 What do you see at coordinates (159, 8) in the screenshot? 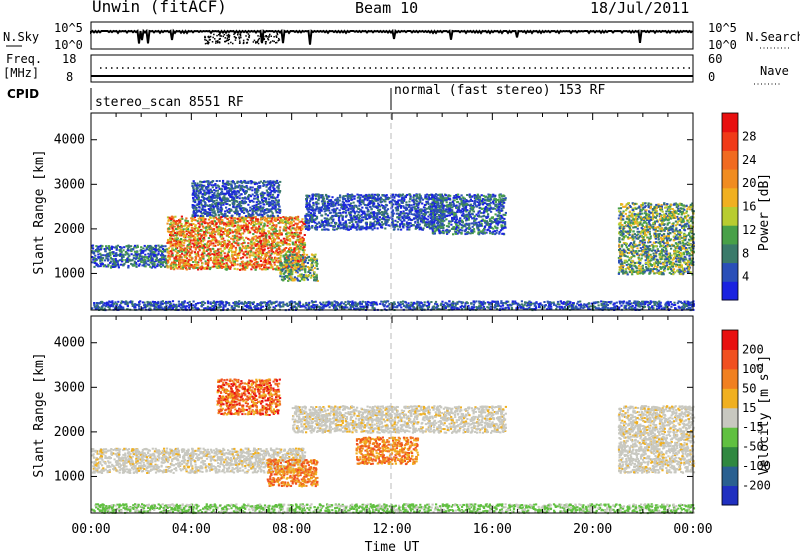
I see `station-title: Unwin (fitACF)` at bounding box center [159, 8].